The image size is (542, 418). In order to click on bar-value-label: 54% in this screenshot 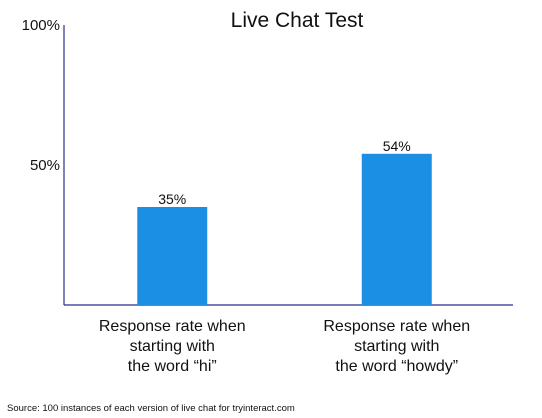, I will do `click(397, 146)`.